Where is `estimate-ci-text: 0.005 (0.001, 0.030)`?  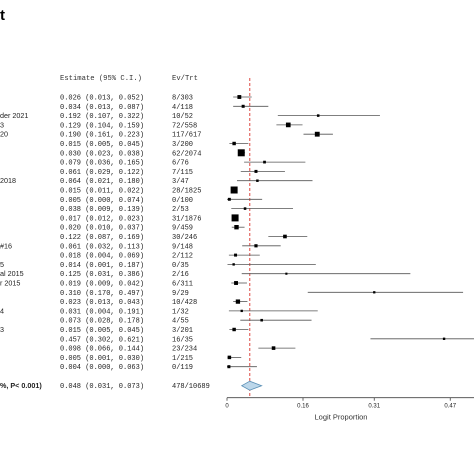 estimate-ci-text: 0.005 (0.001, 0.030) is located at coordinates (102, 359).